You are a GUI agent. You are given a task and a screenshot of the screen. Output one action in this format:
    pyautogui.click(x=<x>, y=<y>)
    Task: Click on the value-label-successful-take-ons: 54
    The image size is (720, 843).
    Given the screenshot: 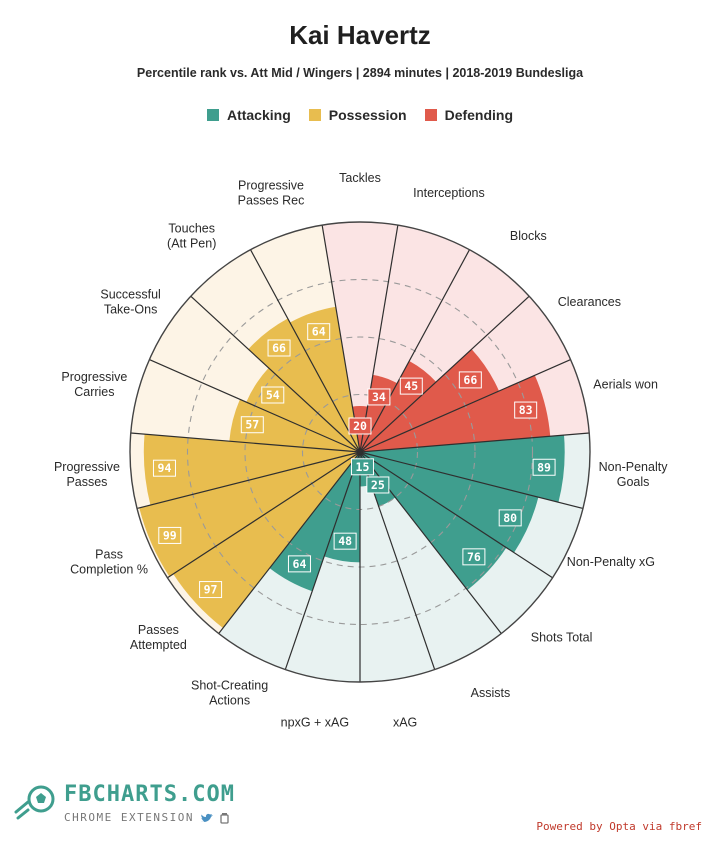 What is the action you would take?
    pyautogui.click(x=273, y=395)
    